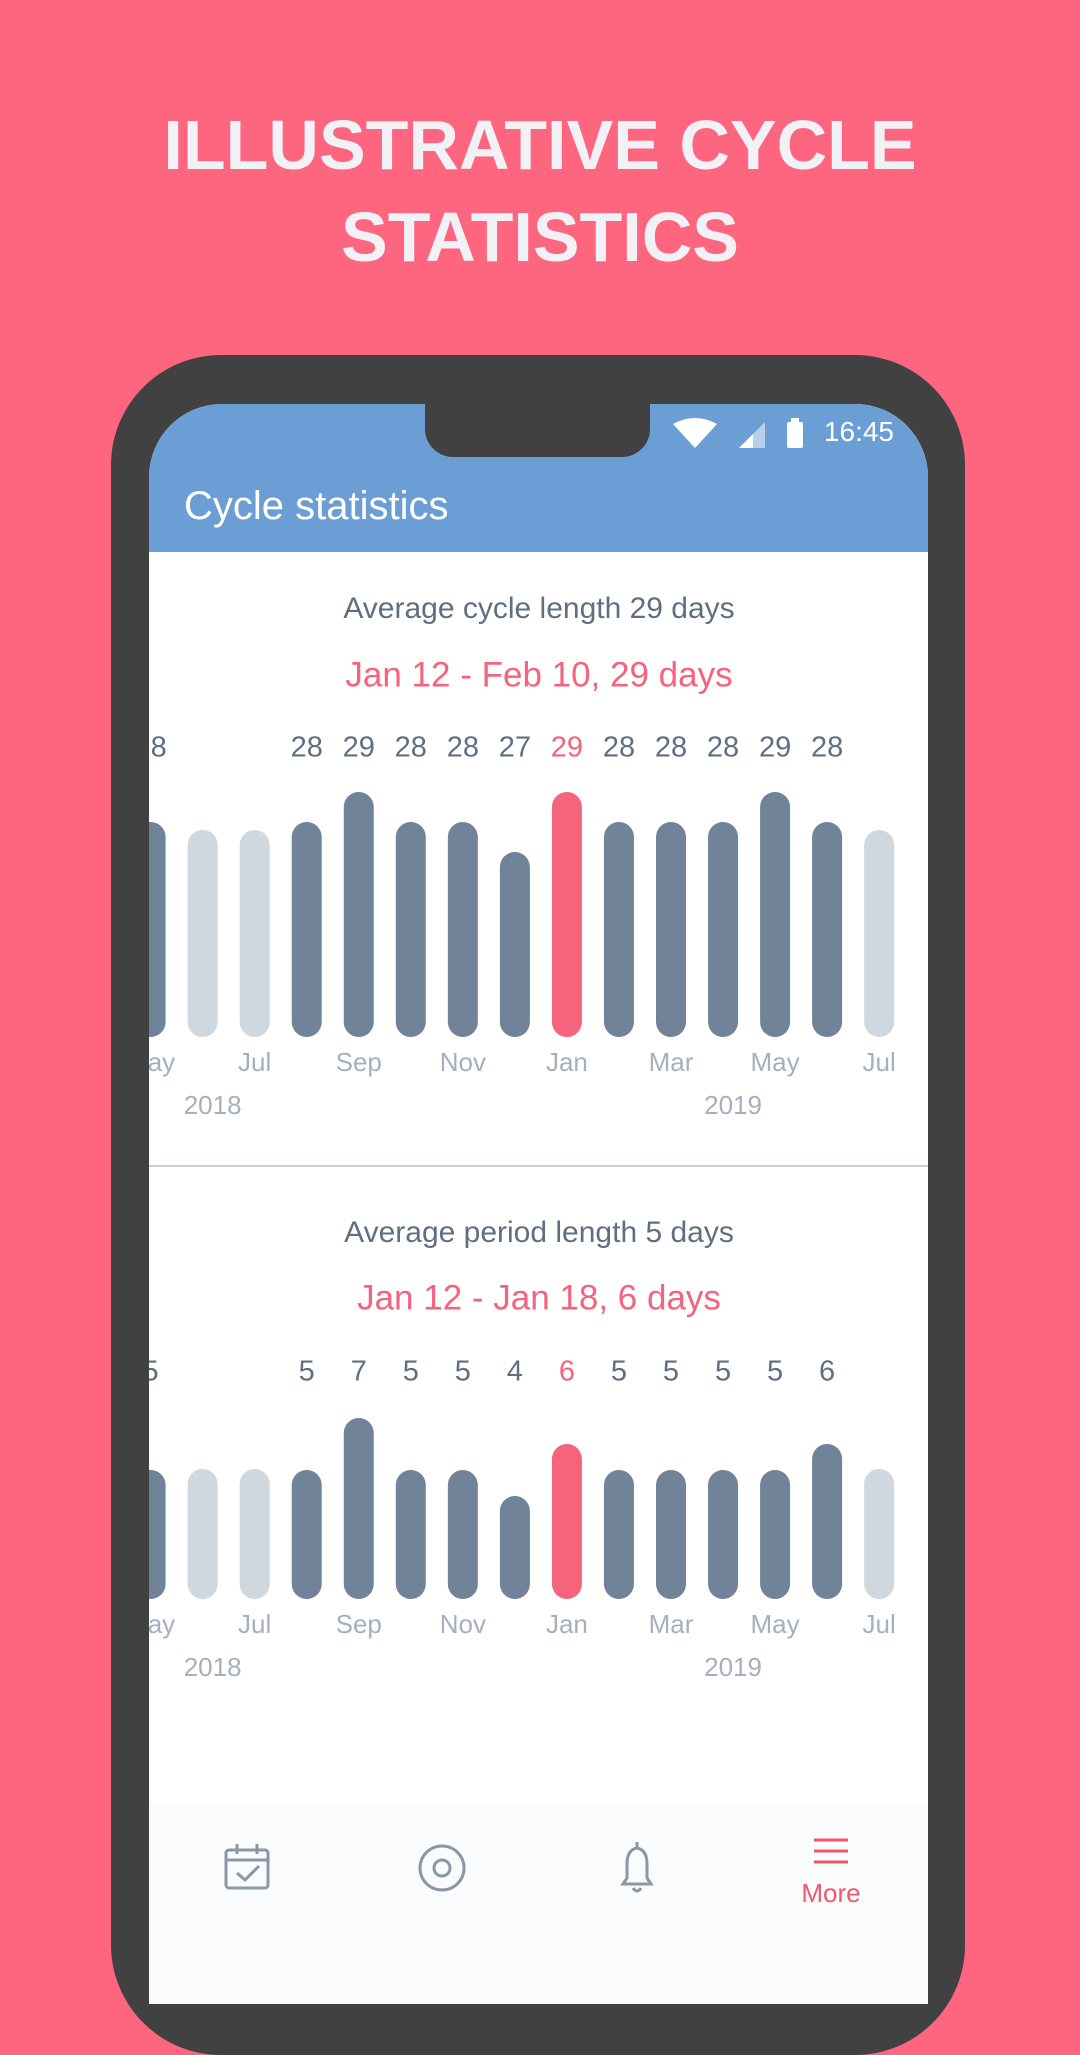 This screenshot has height=2055, width=1080. I want to click on status-time: 16:45, so click(858, 431).